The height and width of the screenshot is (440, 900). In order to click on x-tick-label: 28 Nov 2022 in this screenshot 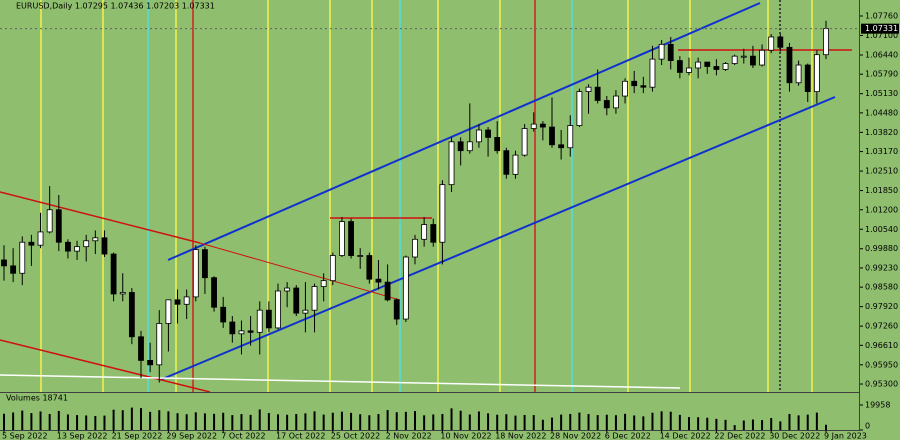, I will do `click(575, 436)`.